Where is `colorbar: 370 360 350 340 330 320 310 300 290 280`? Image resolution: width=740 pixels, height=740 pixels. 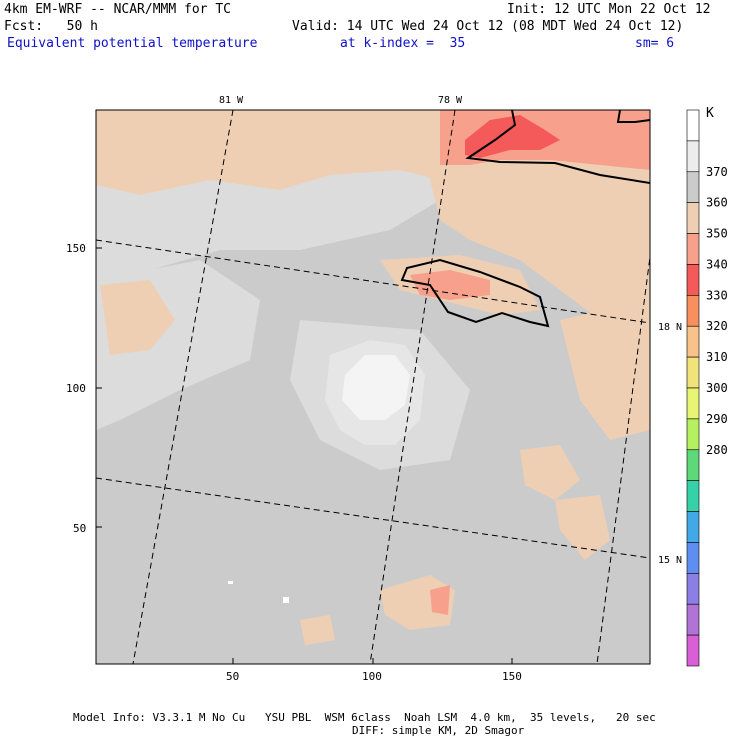
colorbar: 370 360 350 340 330 320 310 300 290 280 is located at coordinates (707, 388).